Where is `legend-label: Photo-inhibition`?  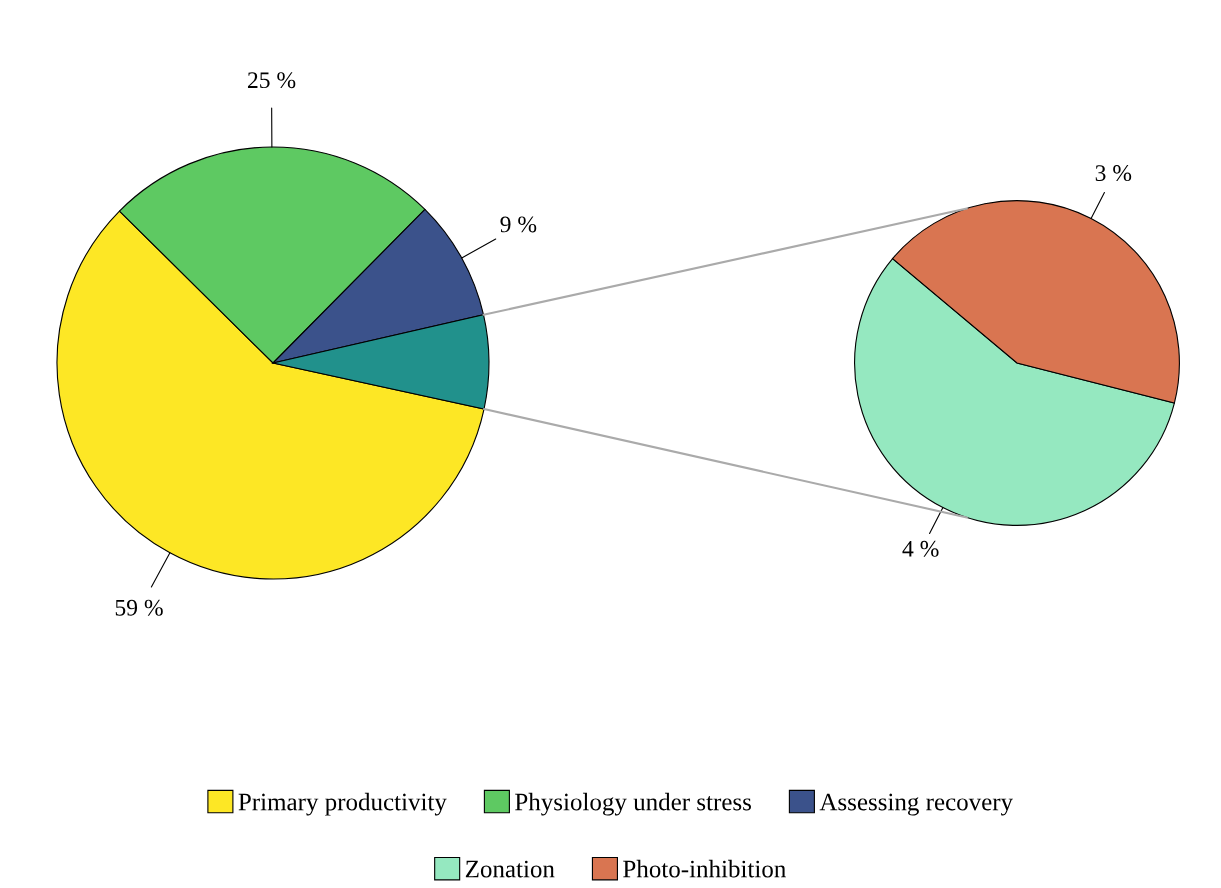
legend-label: Photo-inhibition is located at coordinates (704, 868).